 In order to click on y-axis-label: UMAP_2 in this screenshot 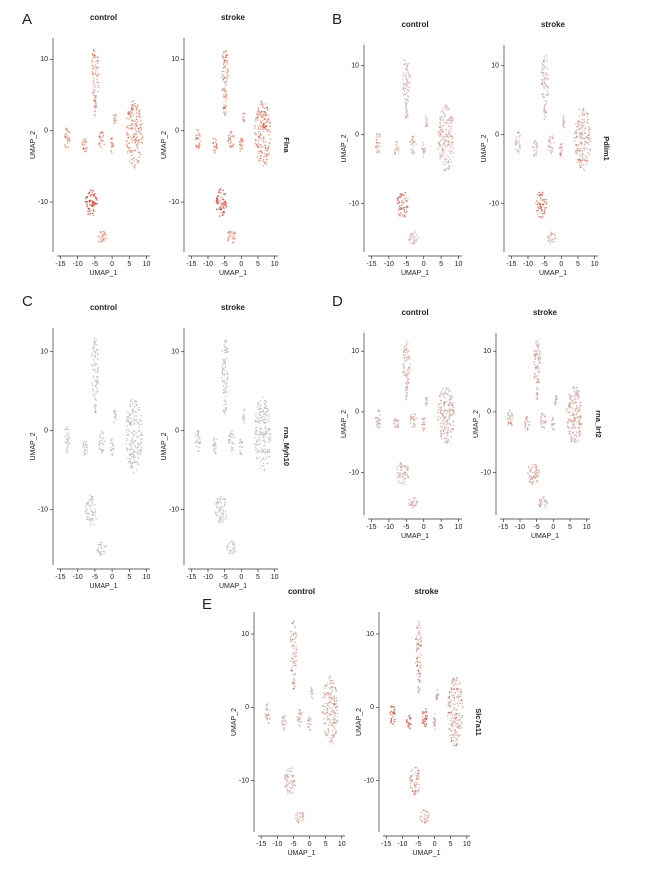, I will do `click(359, 722)`.